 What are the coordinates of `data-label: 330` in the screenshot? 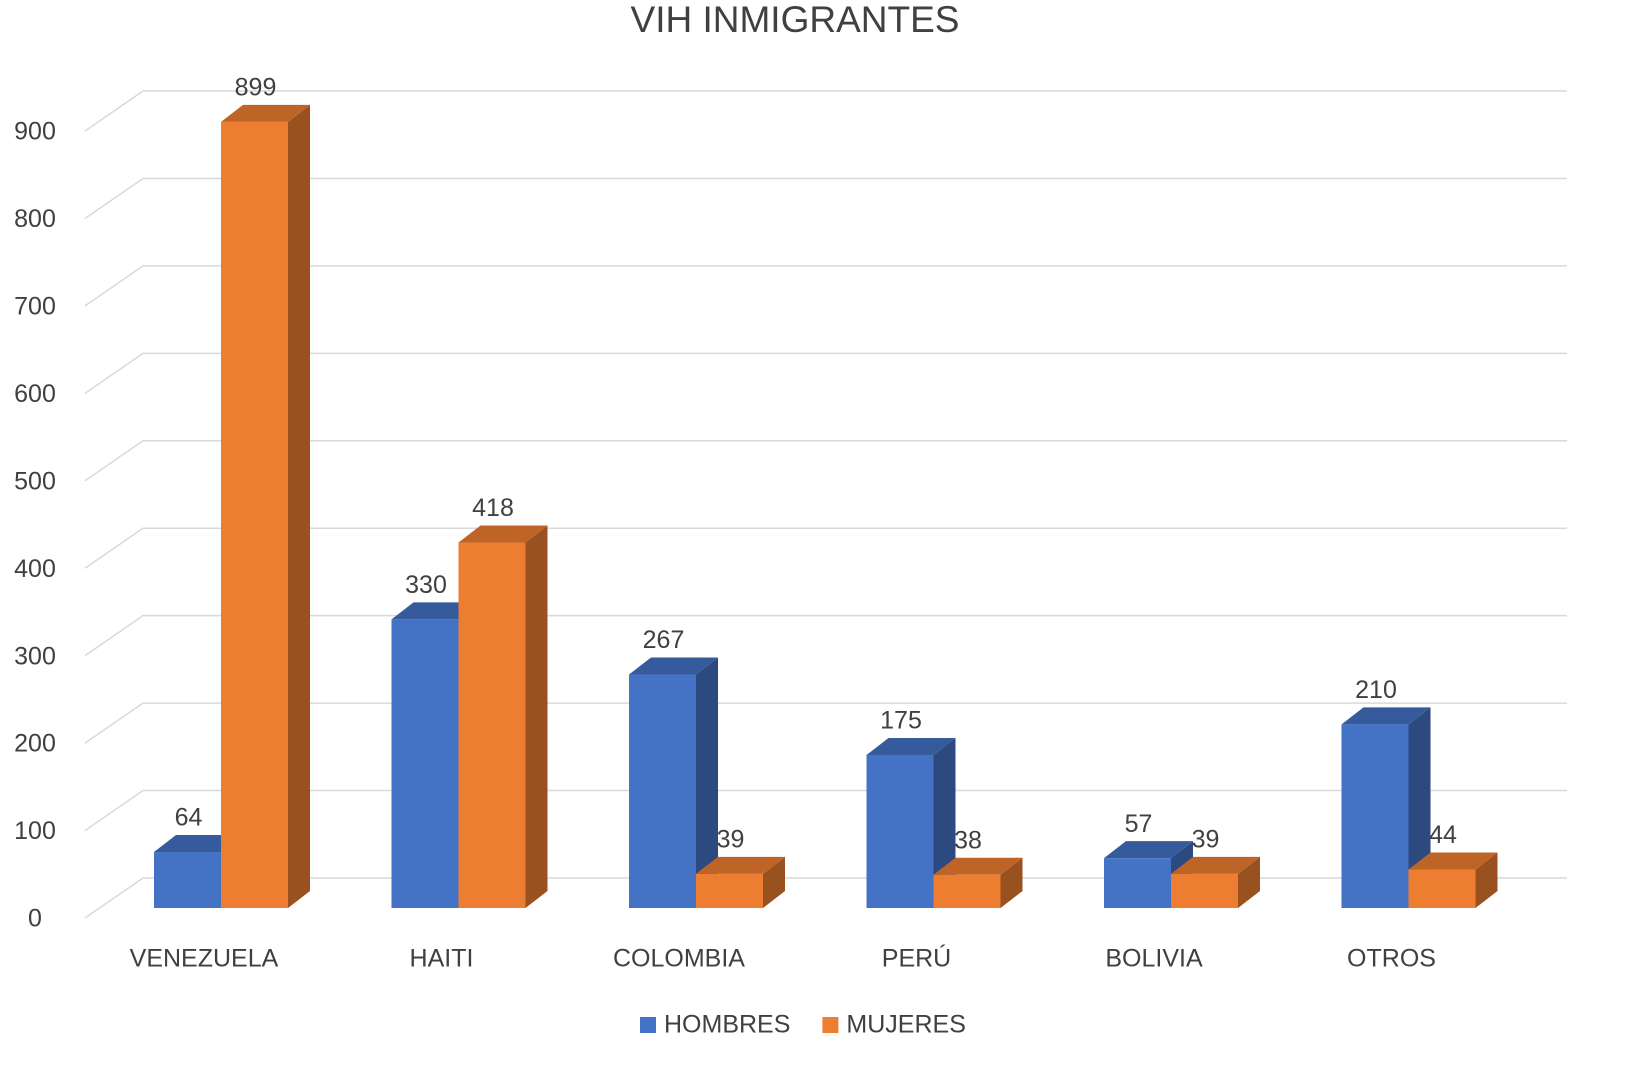 It's located at (426, 585).